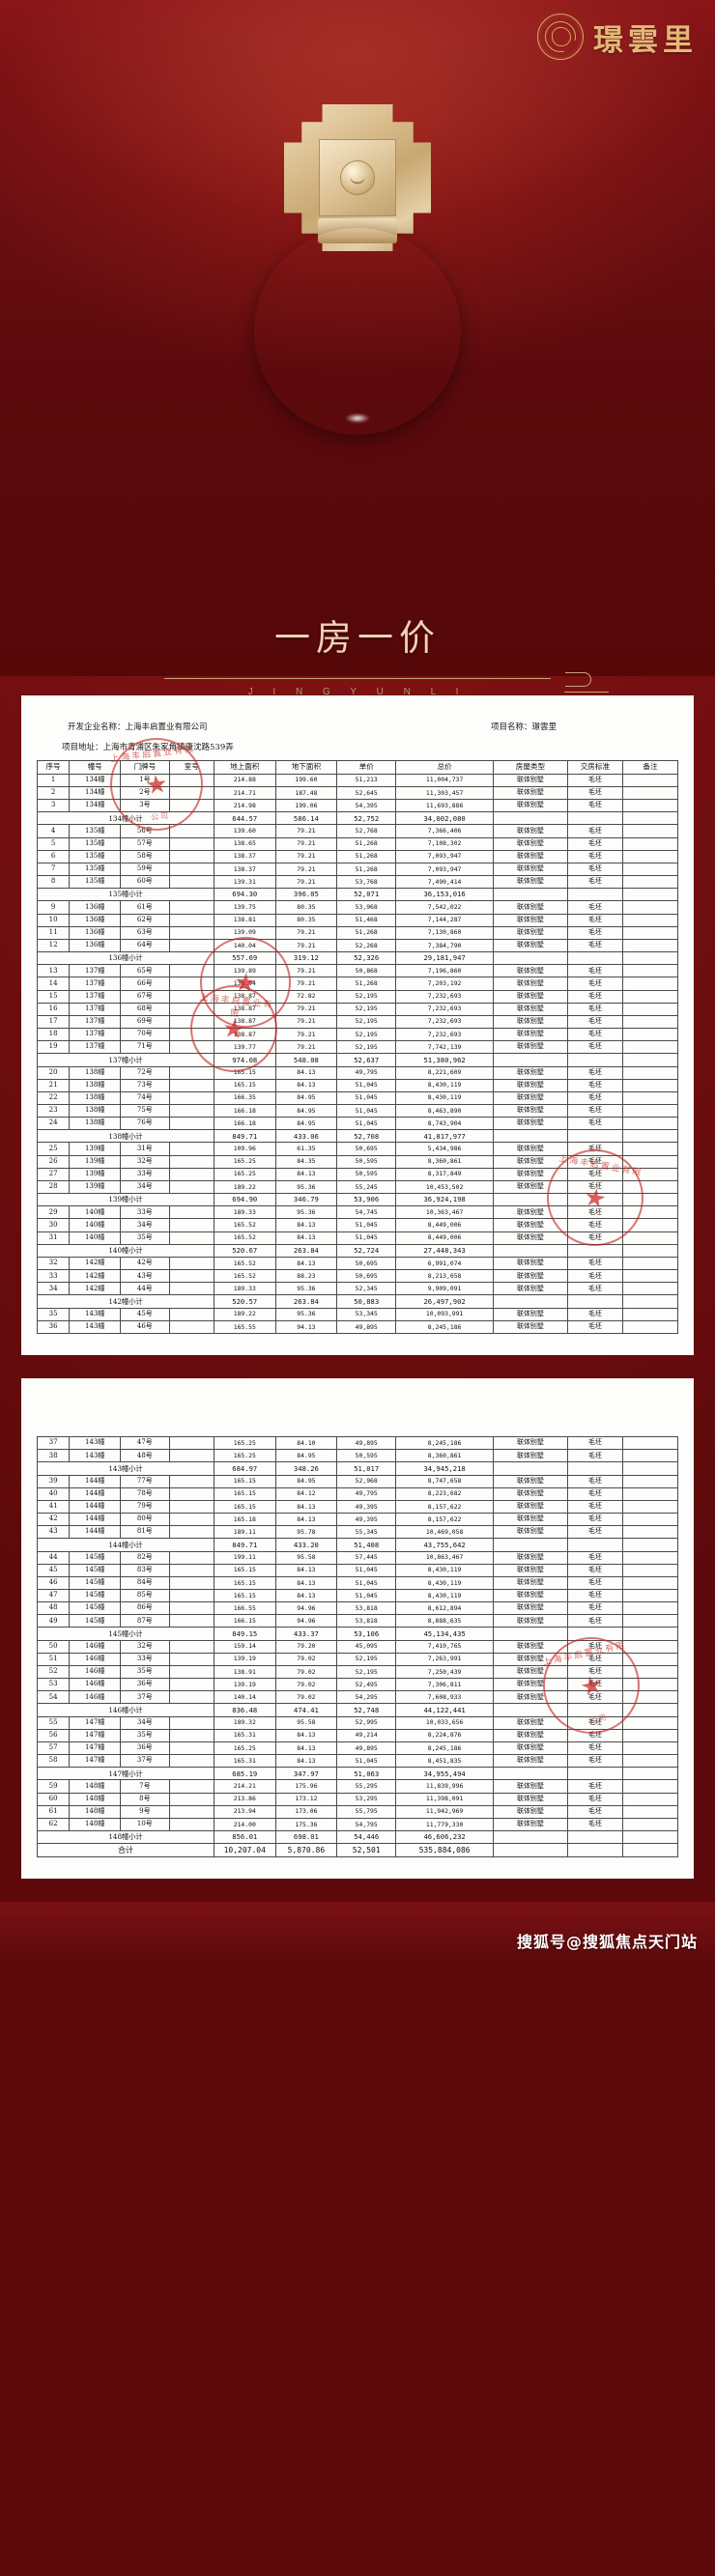 This screenshot has width=715, height=2576. I want to click on subtotal-above-area: 694.90, so click(245, 1199).